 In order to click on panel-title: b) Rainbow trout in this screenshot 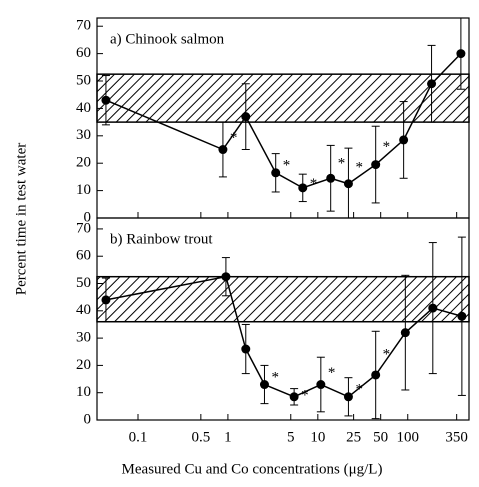, I will do `click(161, 239)`.